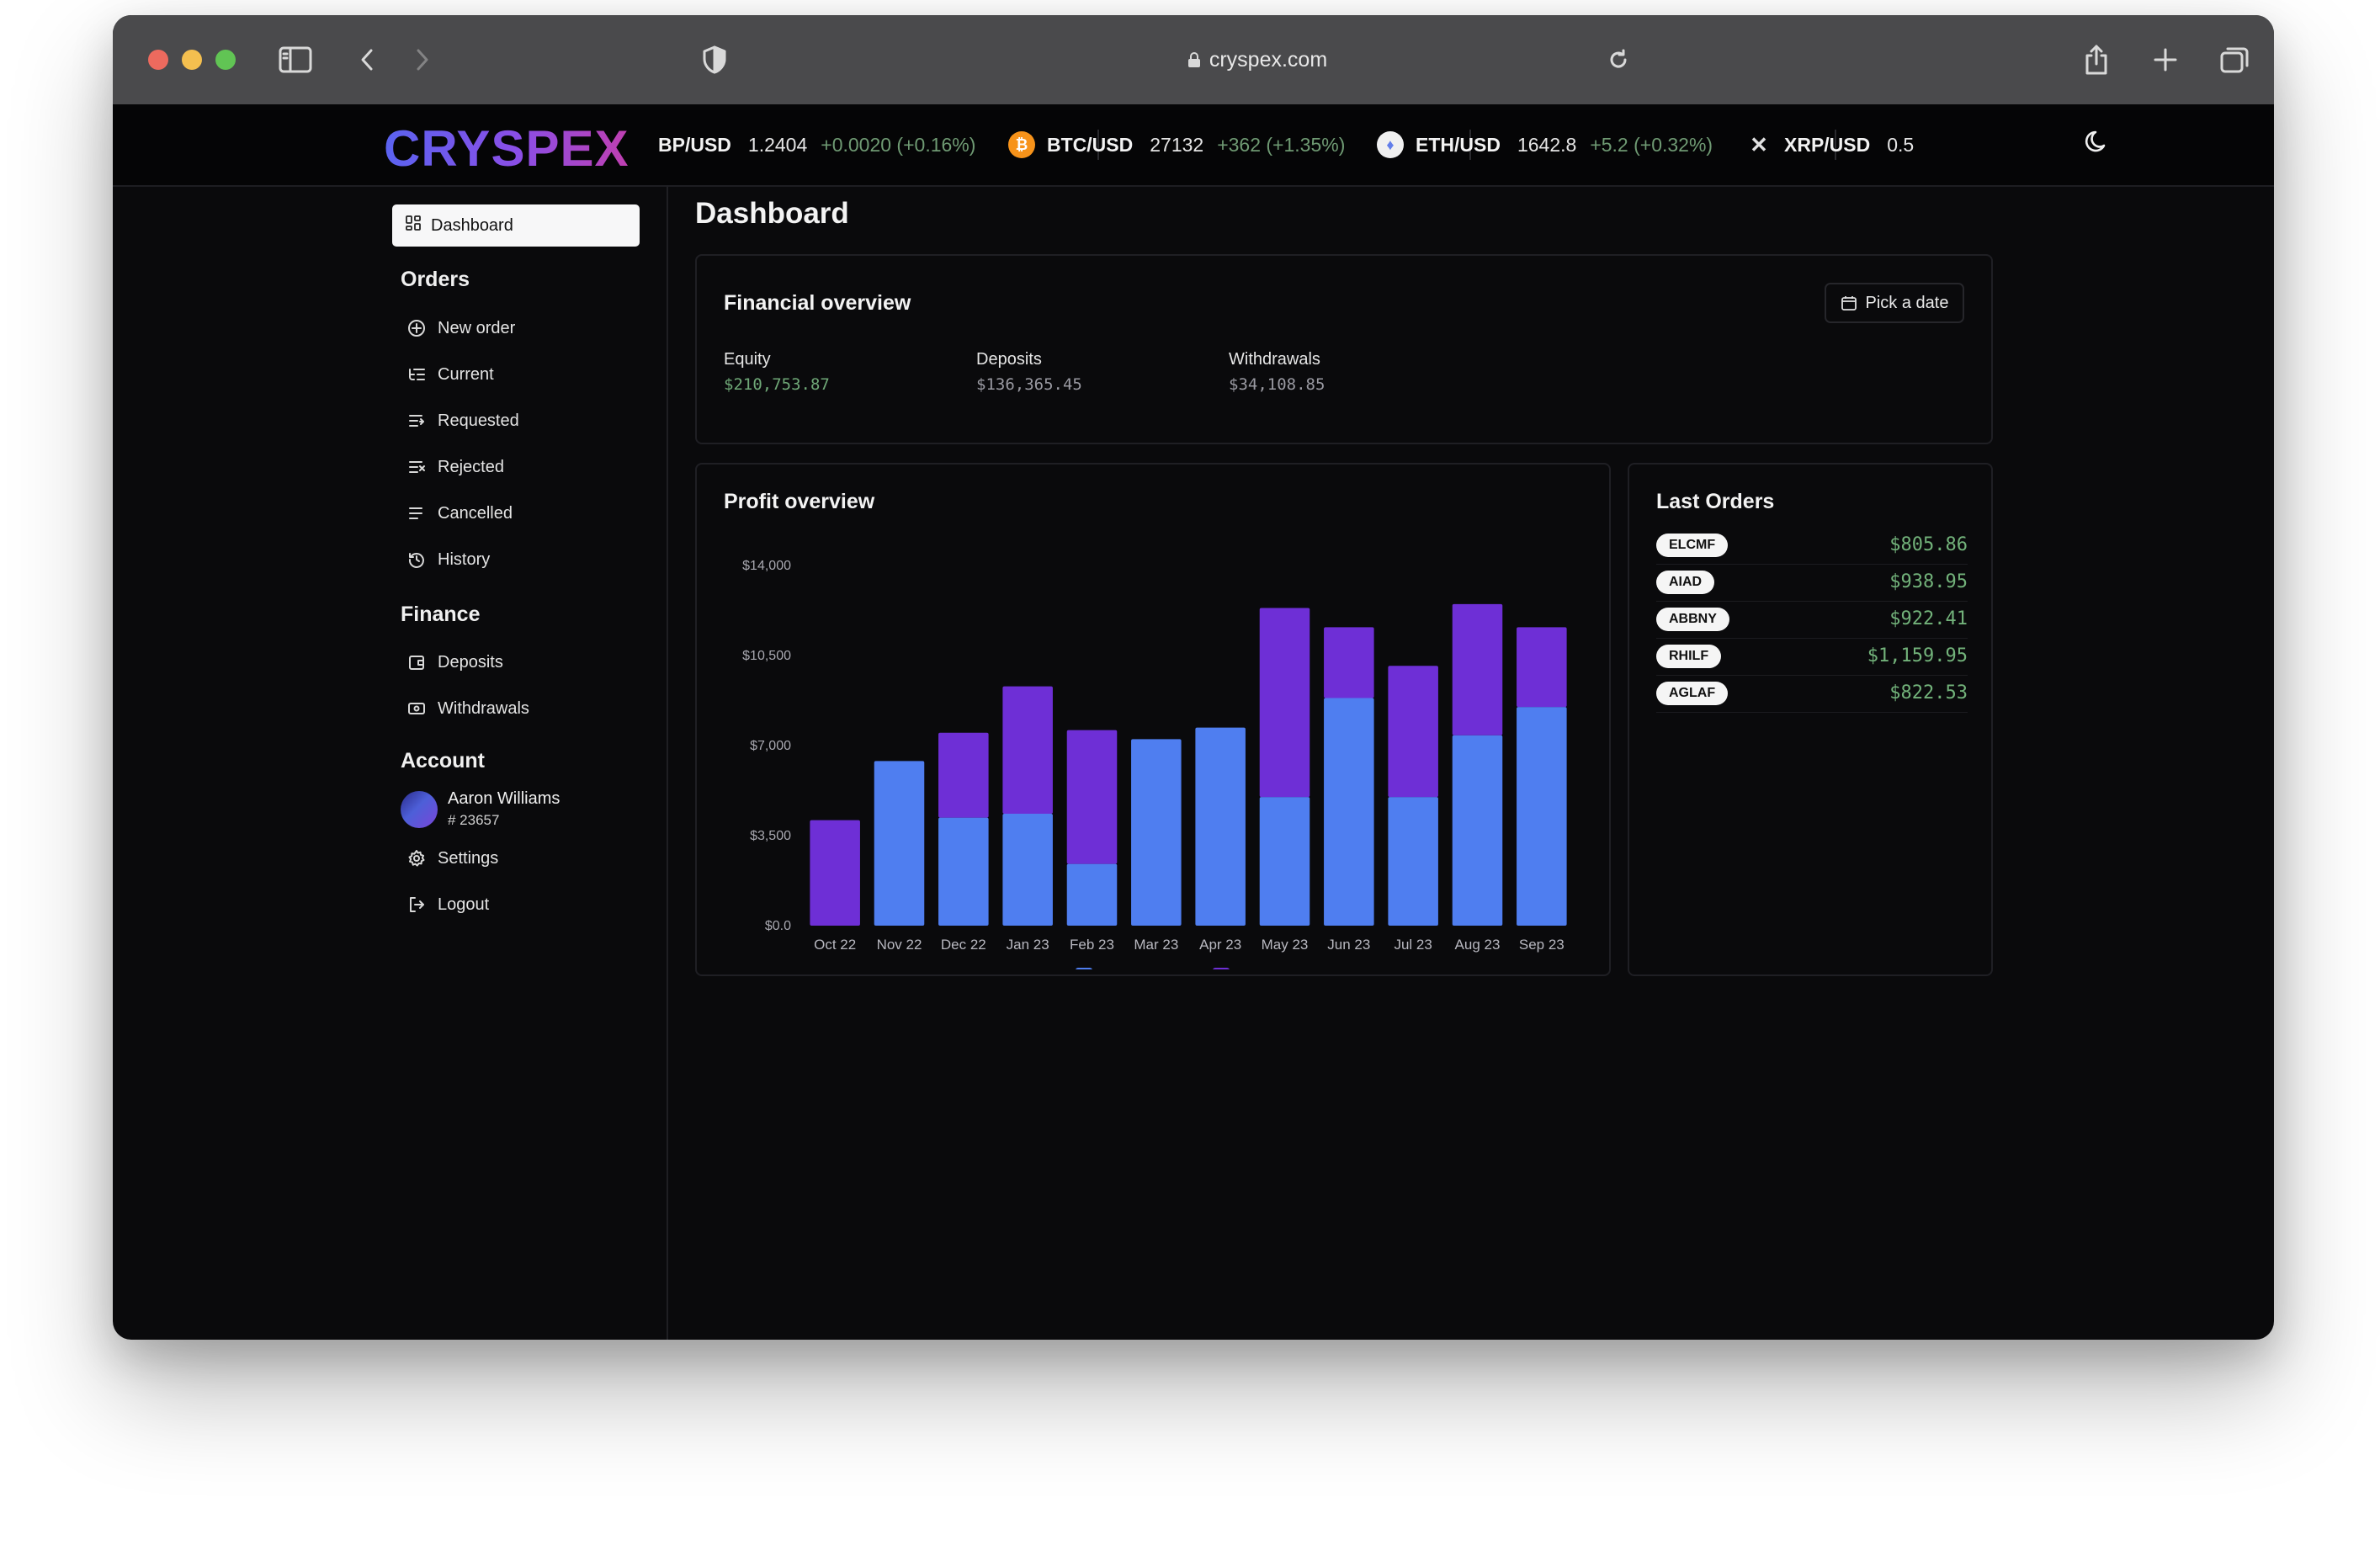  What do you see at coordinates (2165, 60) in the screenshot?
I see `new-tab-icon` at bounding box center [2165, 60].